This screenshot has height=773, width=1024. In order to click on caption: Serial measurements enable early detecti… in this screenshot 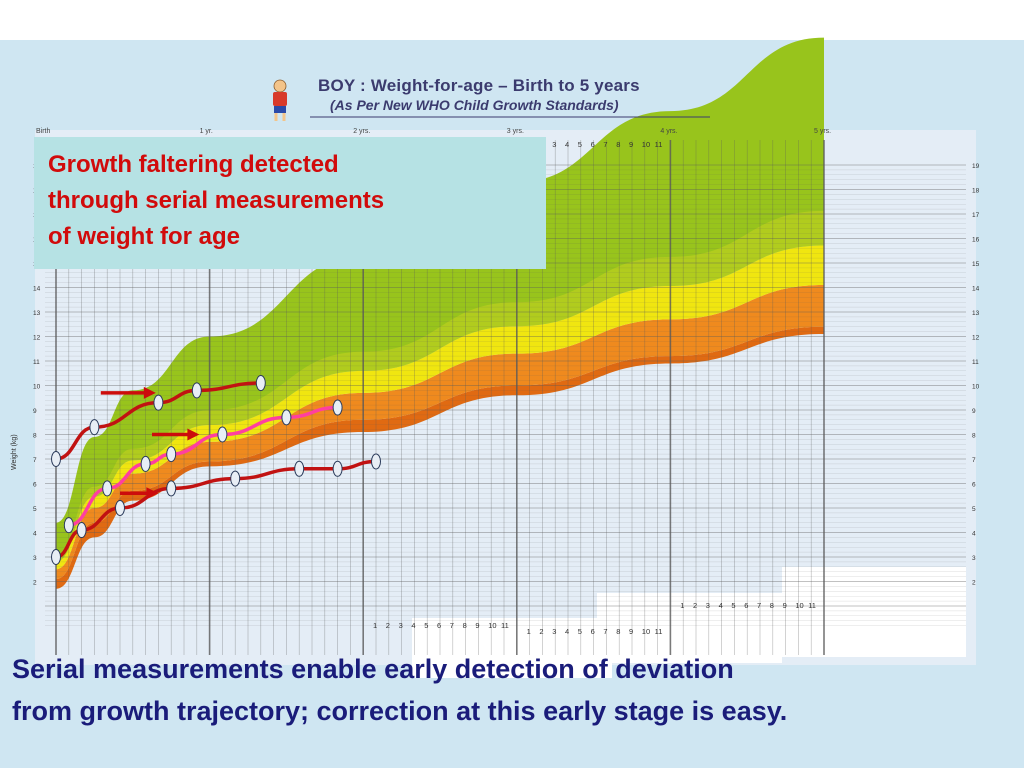, I will do `click(515, 690)`.